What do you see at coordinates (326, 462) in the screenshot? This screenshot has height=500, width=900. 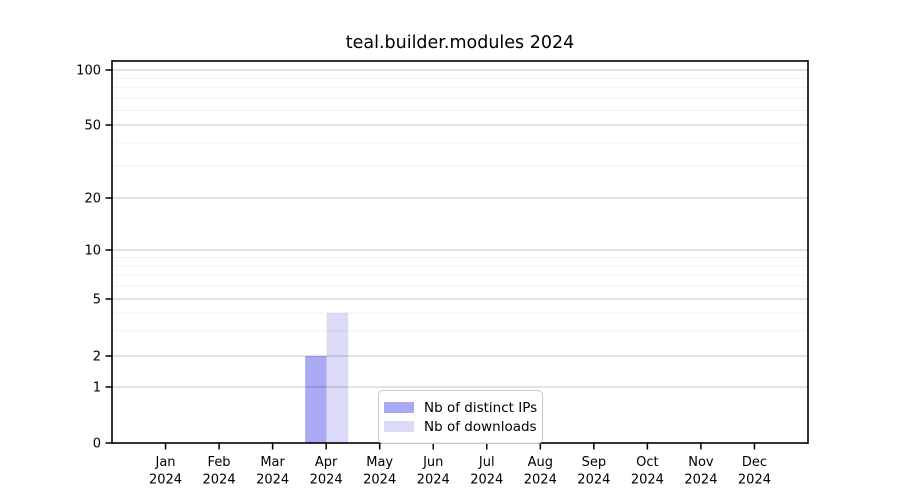 I see `x-tick-label-month-apr: Apr` at bounding box center [326, 462].